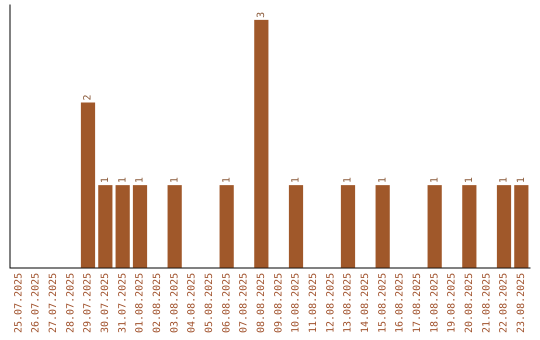  What do you see at coordinates (486, 303) in the screenshot?
I see `x-tick-label: 21.08.2025` at bounding box center [486, 303].